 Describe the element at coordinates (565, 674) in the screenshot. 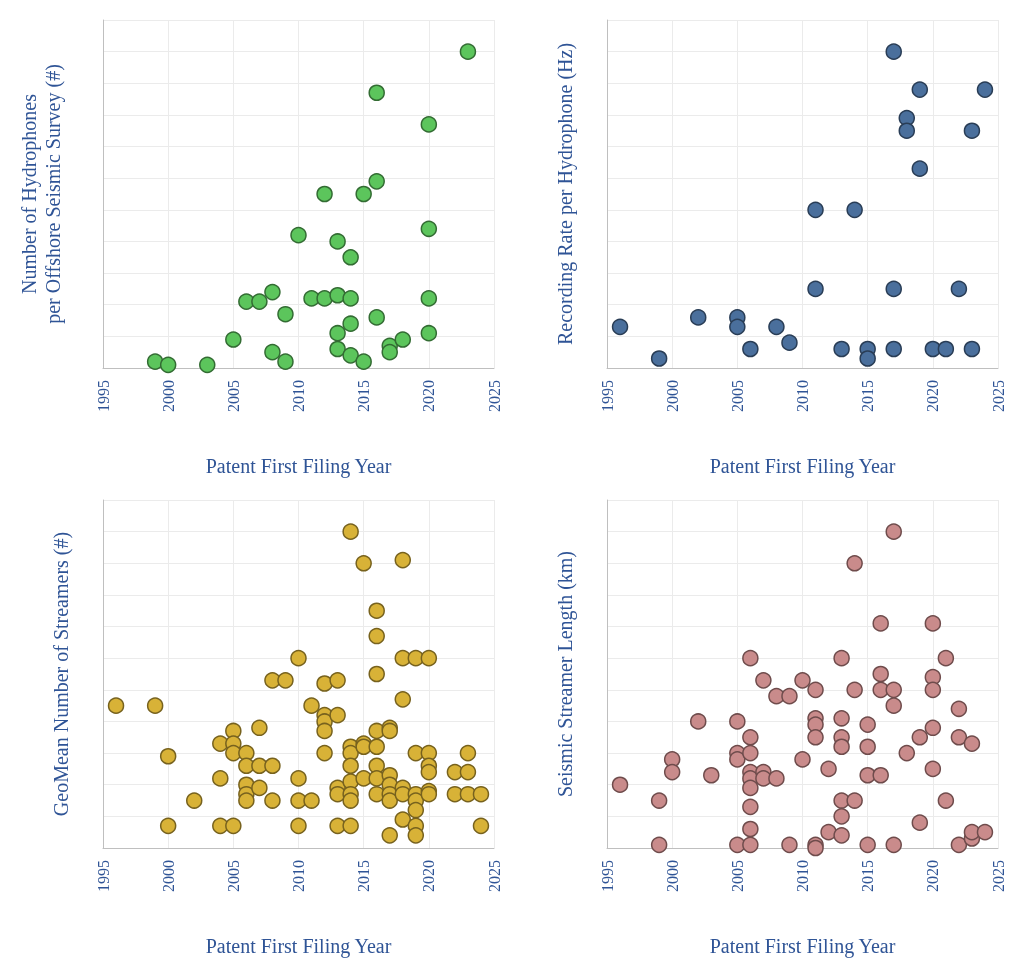

I see `y-axis-title: Seismic Streamer Length (km)` at that location.